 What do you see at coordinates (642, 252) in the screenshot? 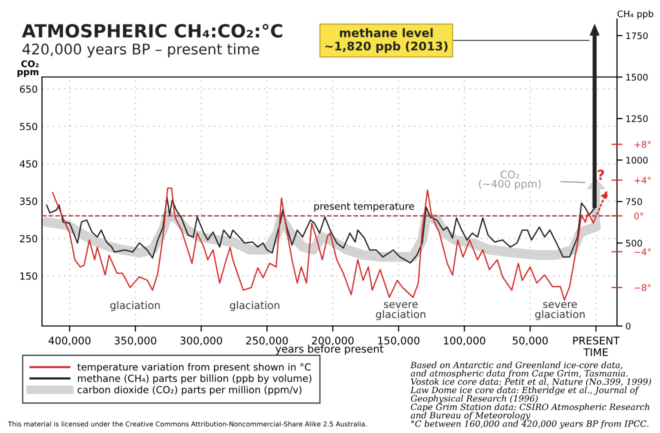
I see `y3-tick-label: −4°` at bounding box center [642, 252].